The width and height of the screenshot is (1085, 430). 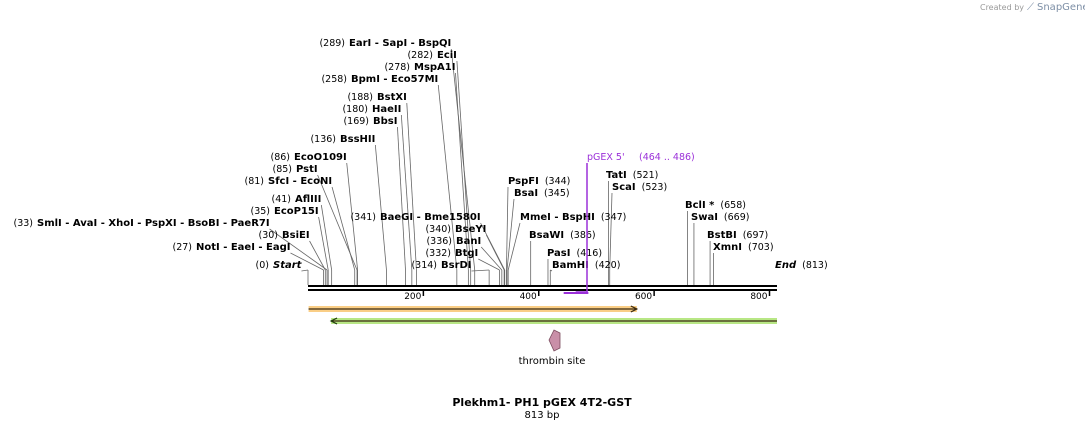 I want to click on site-position: (341), so click(x=363, y=217).